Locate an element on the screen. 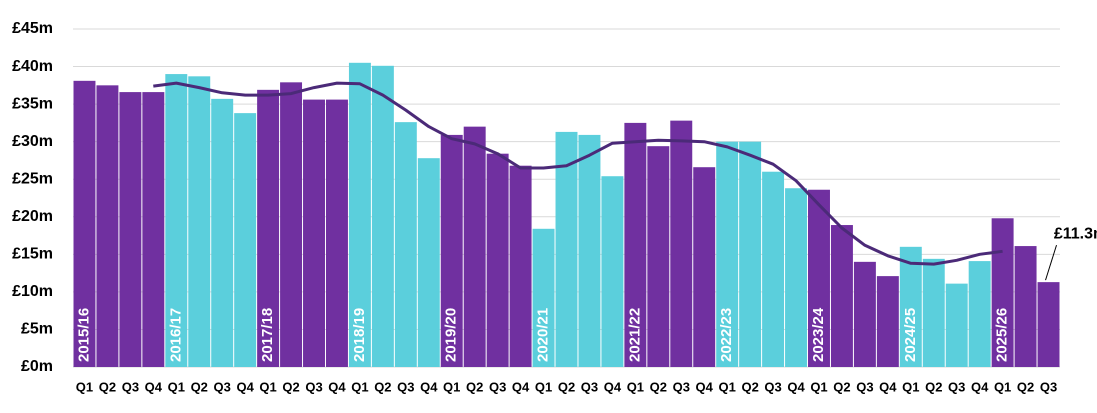 Image resolution: width=1097 pixels, height=413 pixels. year-label: 2018/19 is located at coordinates (359, 335).